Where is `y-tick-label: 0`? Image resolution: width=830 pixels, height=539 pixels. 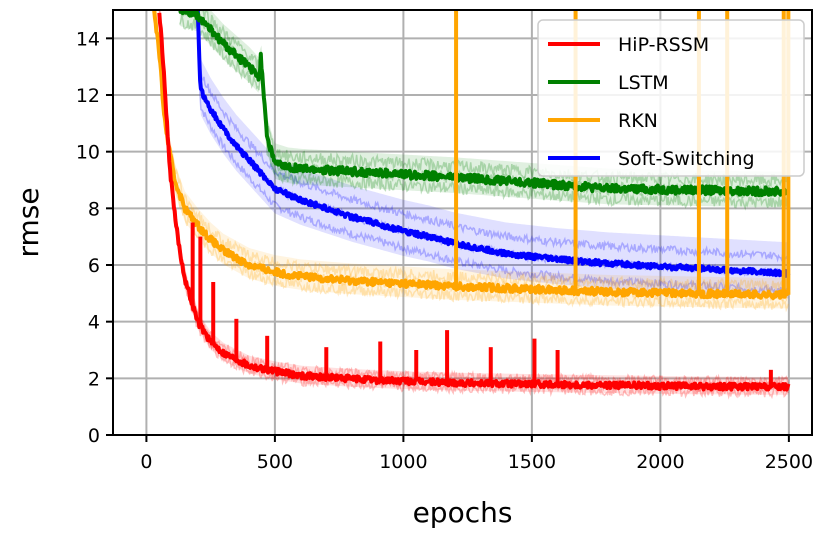
y-tick-label: 0 is located at coordinates (94, 436).